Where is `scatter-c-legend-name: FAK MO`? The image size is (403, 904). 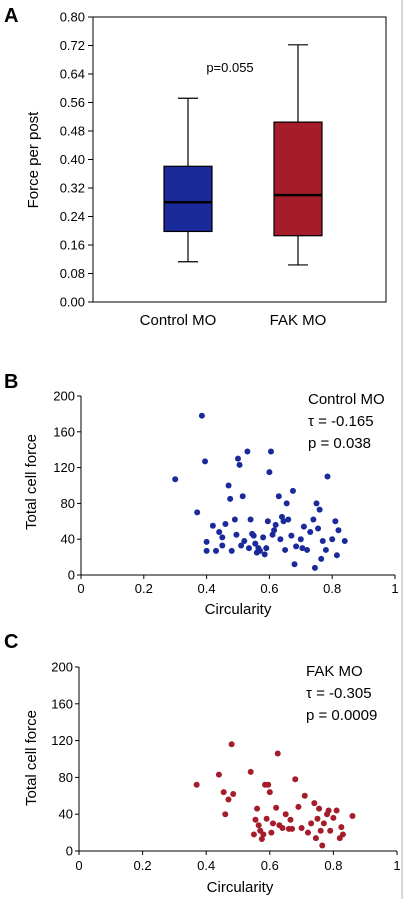 scatter-c-legend-name: FAK MO is located at coordinates (334, 671).